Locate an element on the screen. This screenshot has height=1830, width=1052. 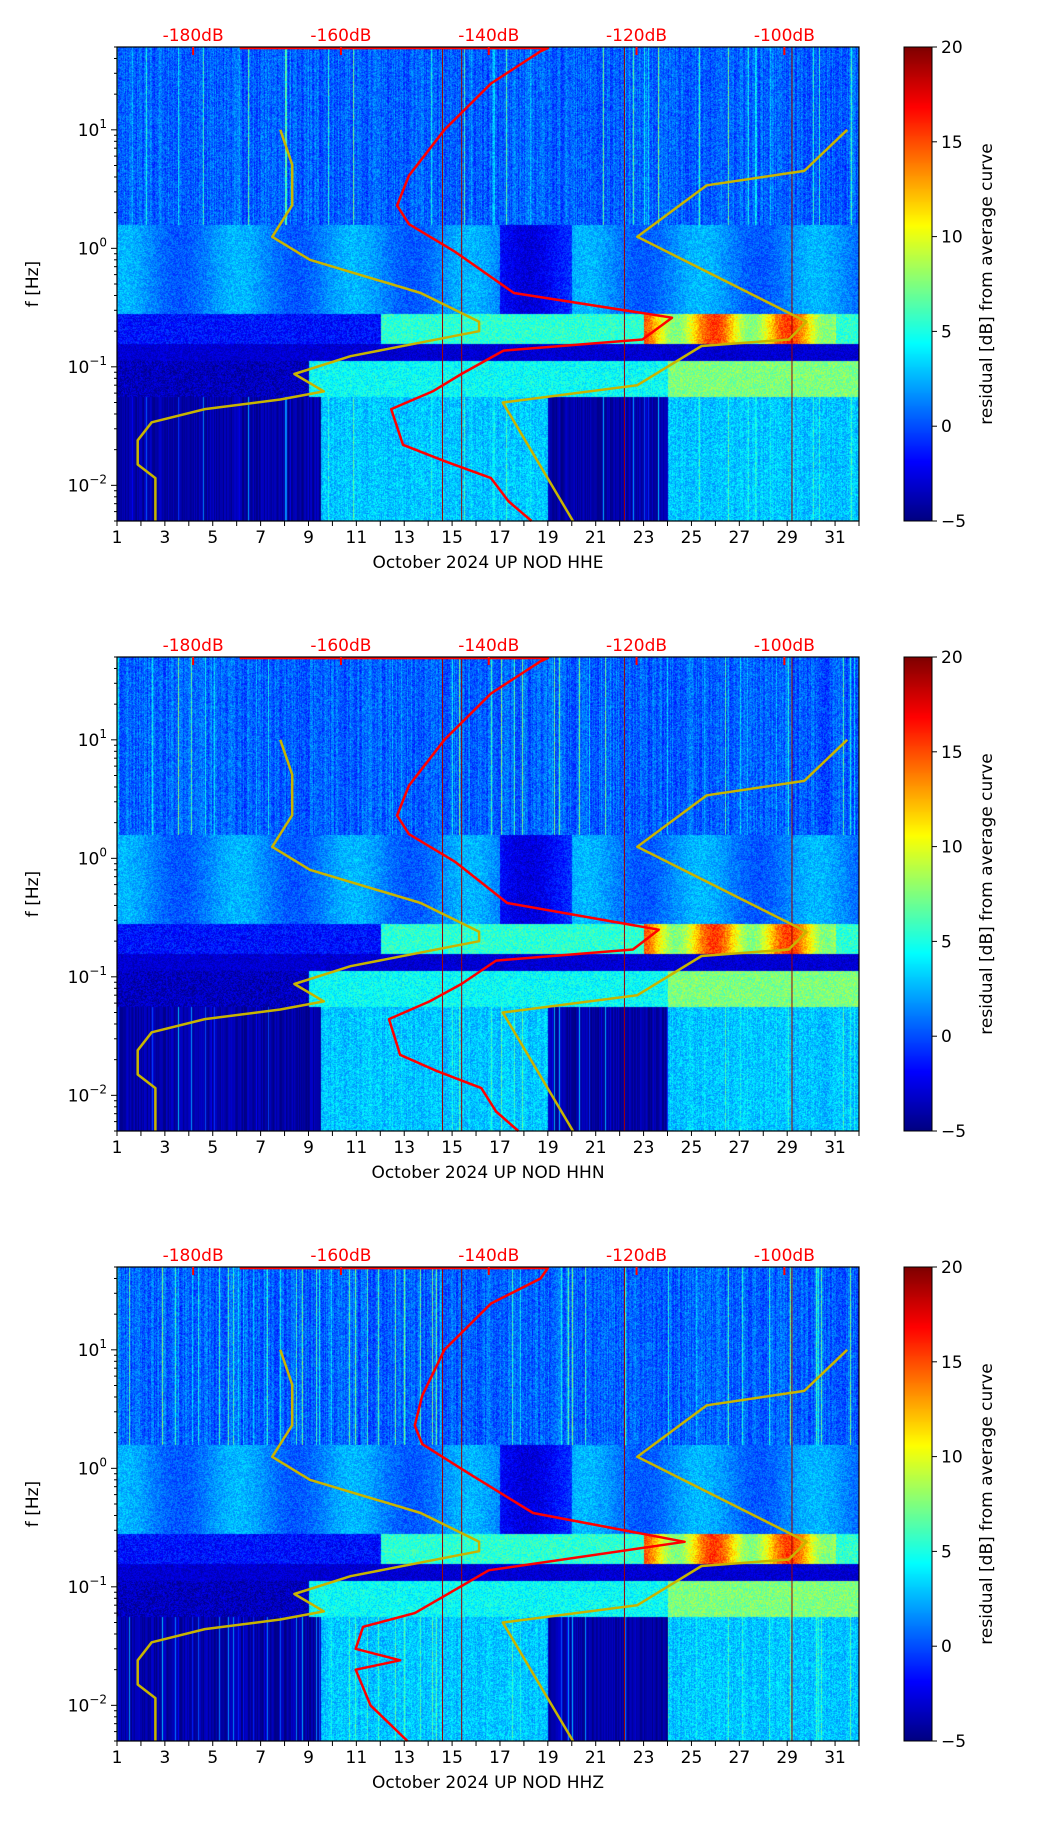
db-tick-label: -140dB is located at coordinates (488, 1256).